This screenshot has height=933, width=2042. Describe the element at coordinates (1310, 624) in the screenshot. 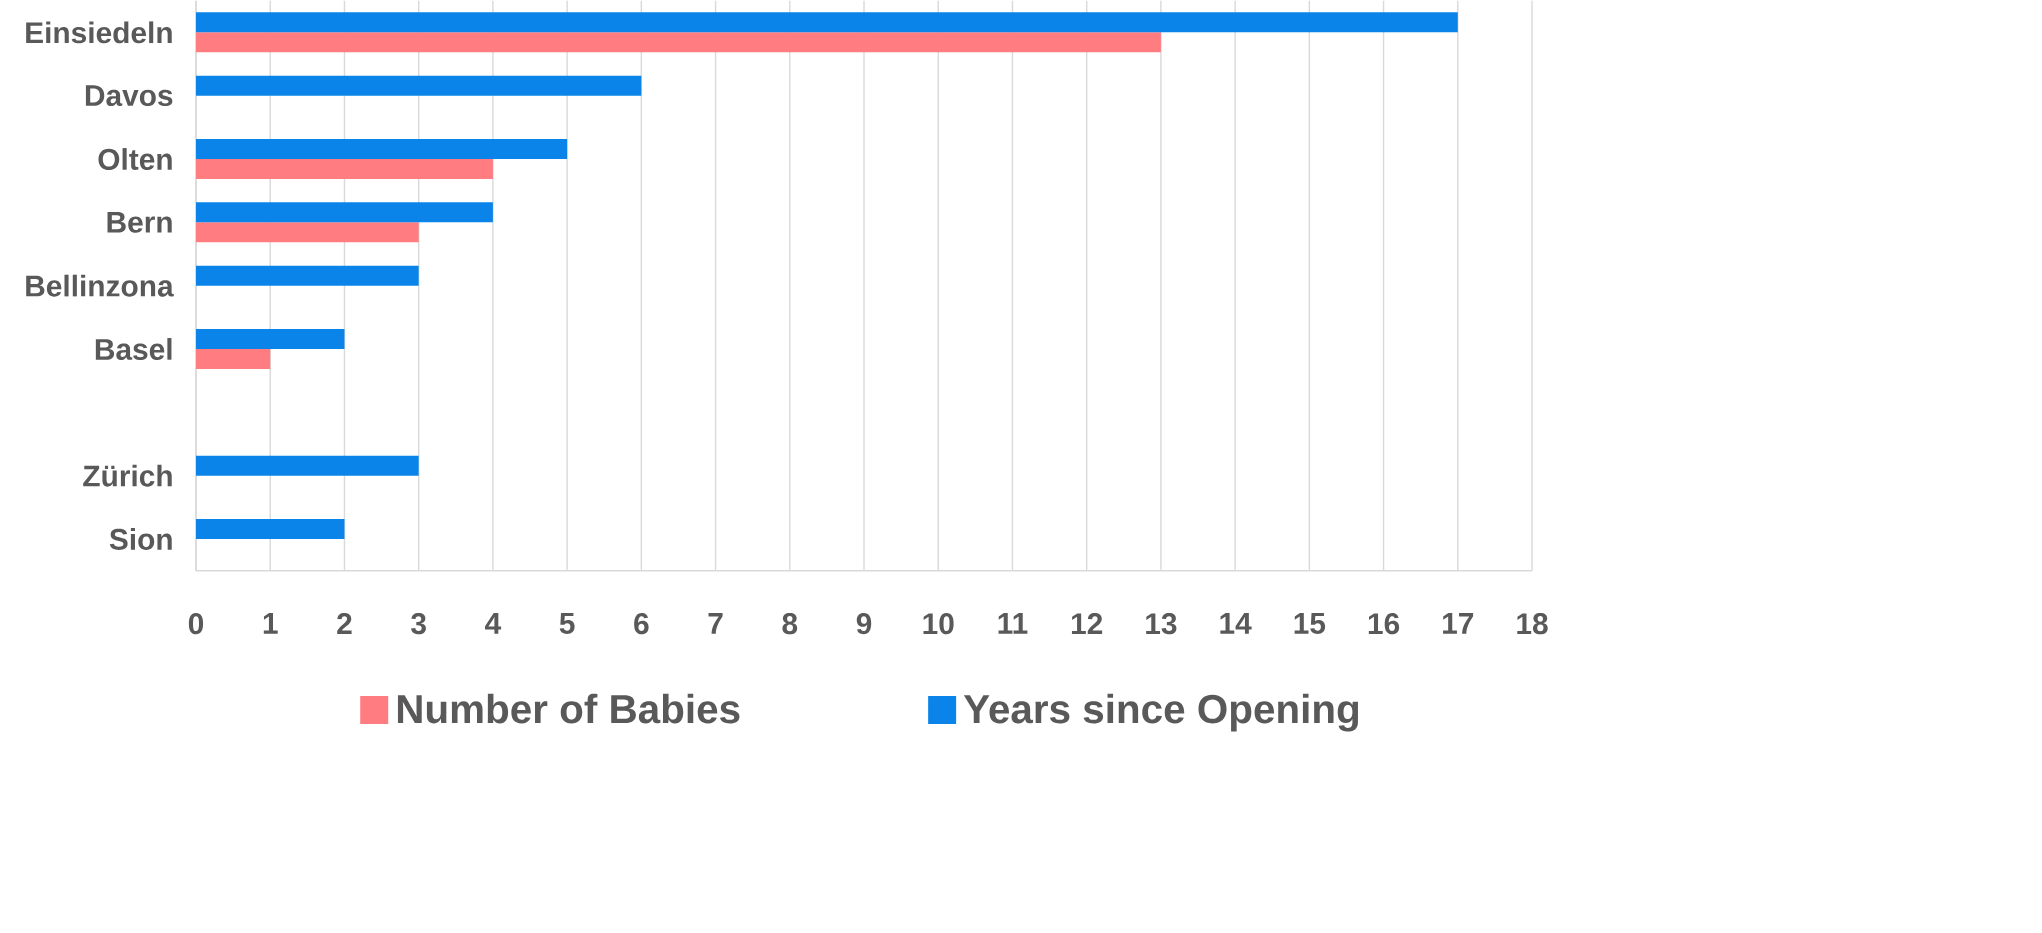

I see `x-tick-label: 15` at that location.